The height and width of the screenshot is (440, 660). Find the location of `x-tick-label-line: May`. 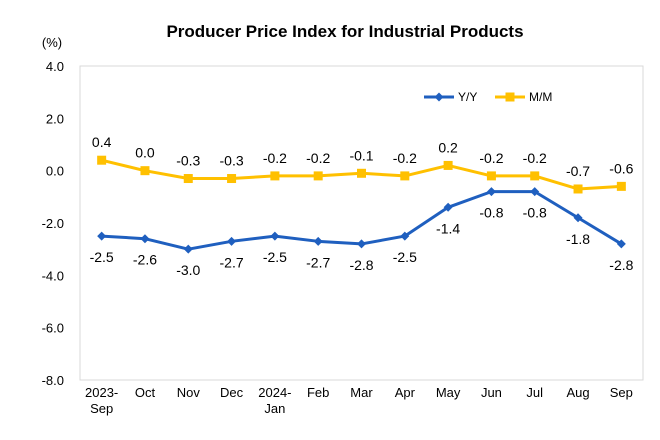

x-tick-label-line: May is located at coordinates (448, 392).